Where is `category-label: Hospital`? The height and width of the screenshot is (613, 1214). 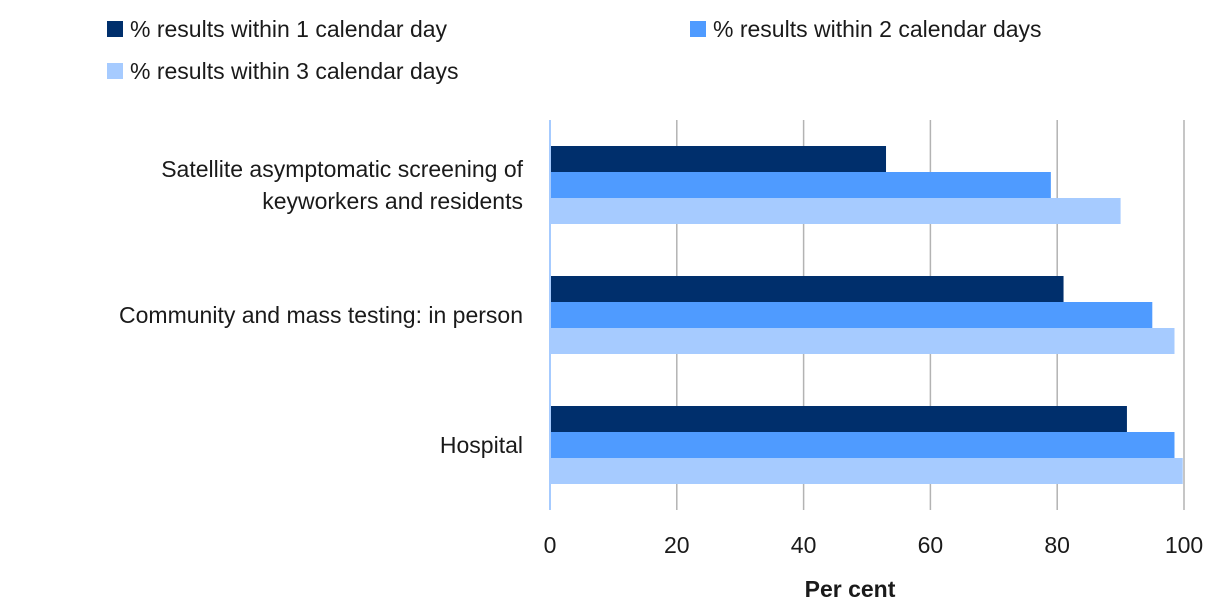
category-label: Hospital is located at coordinates (481, 445).